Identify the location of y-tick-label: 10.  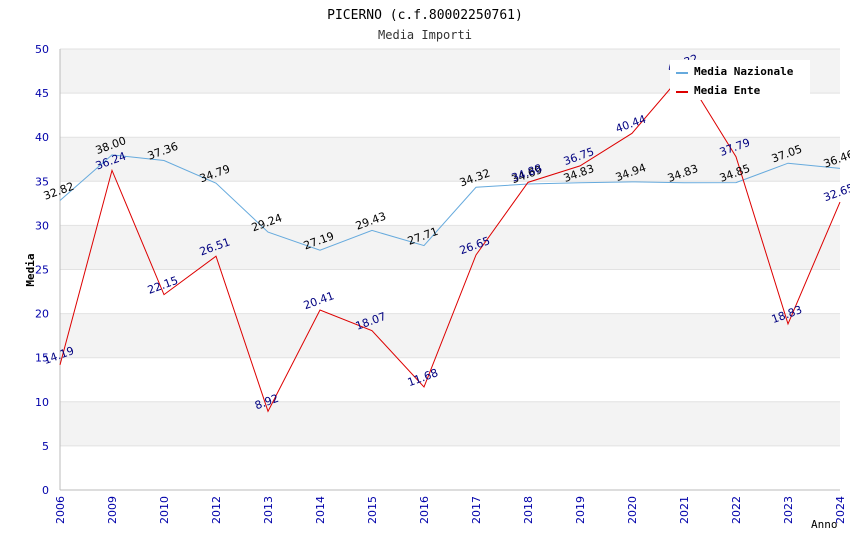
(42, 402).